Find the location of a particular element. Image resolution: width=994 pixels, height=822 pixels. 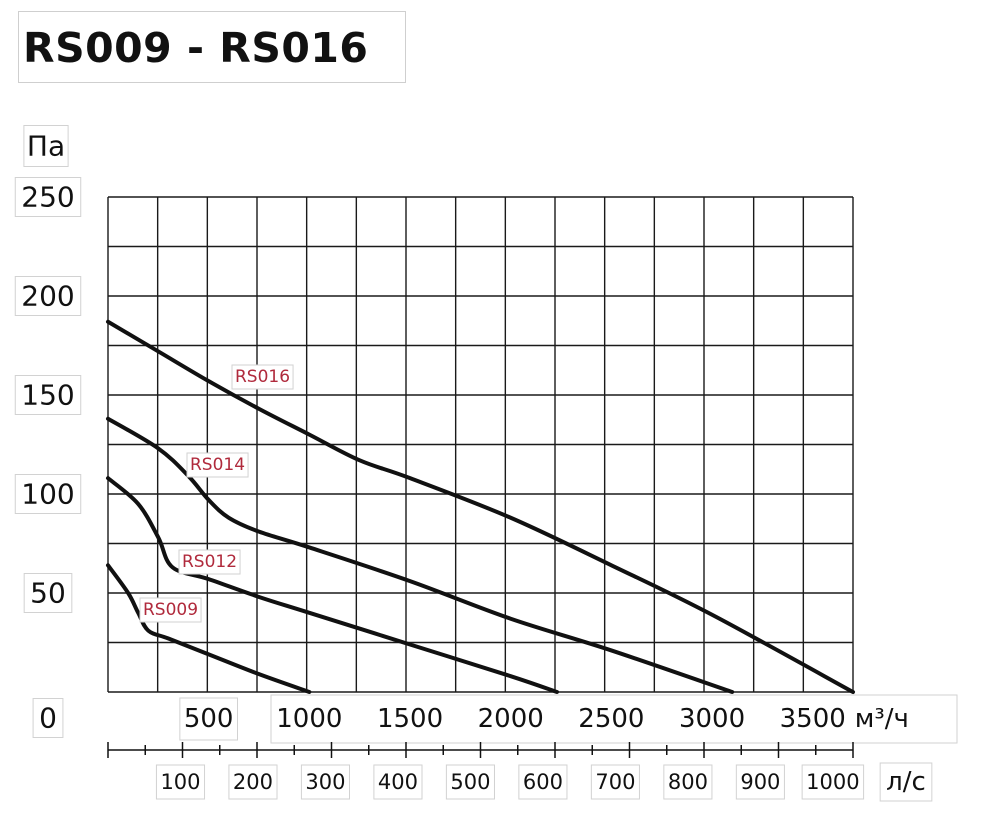

series-label-rs009: RS009 is located at coordinates (170, 610).